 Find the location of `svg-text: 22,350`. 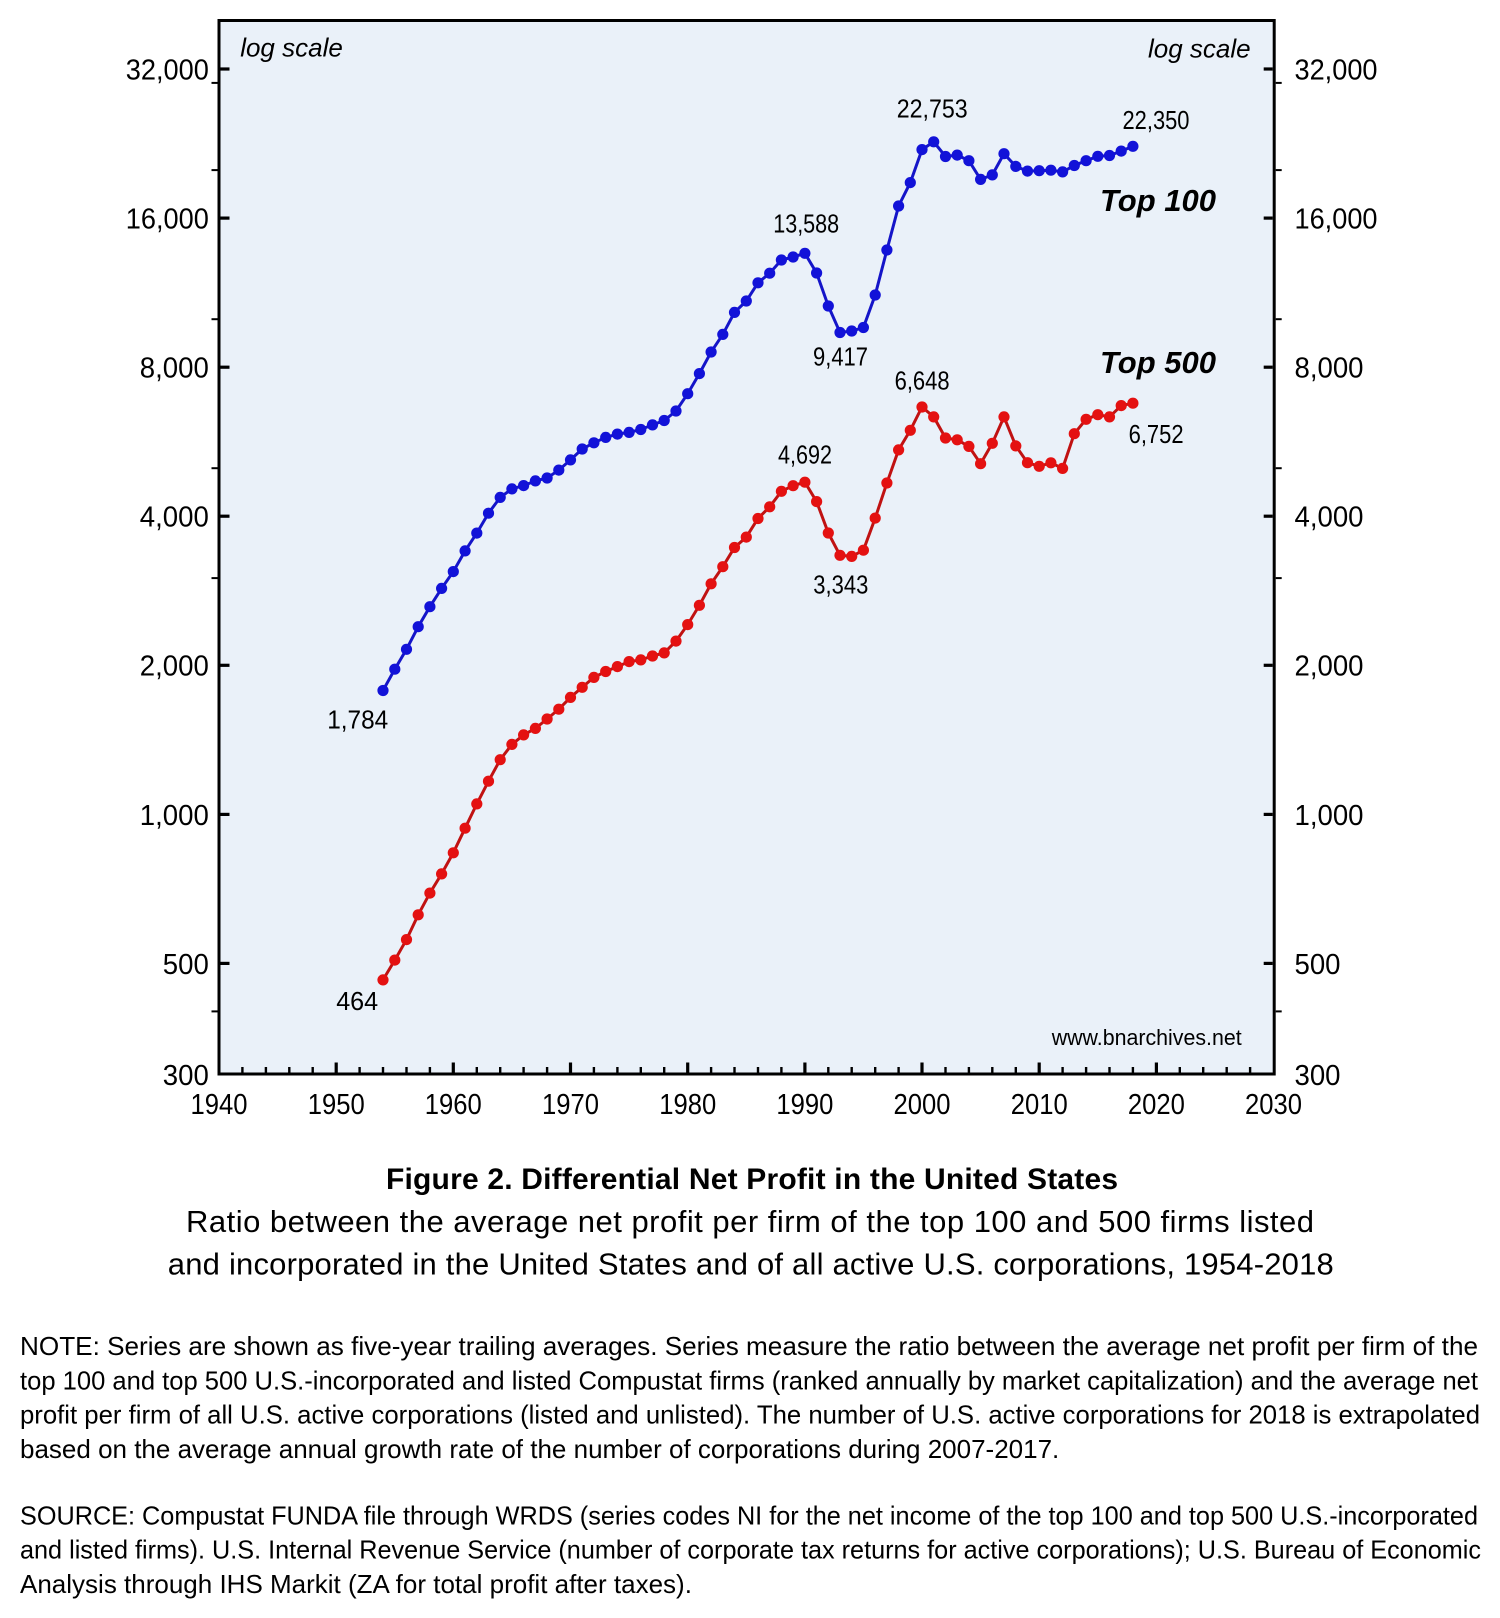

svg-text: 22,350 is located at coordinates (1156, 120).